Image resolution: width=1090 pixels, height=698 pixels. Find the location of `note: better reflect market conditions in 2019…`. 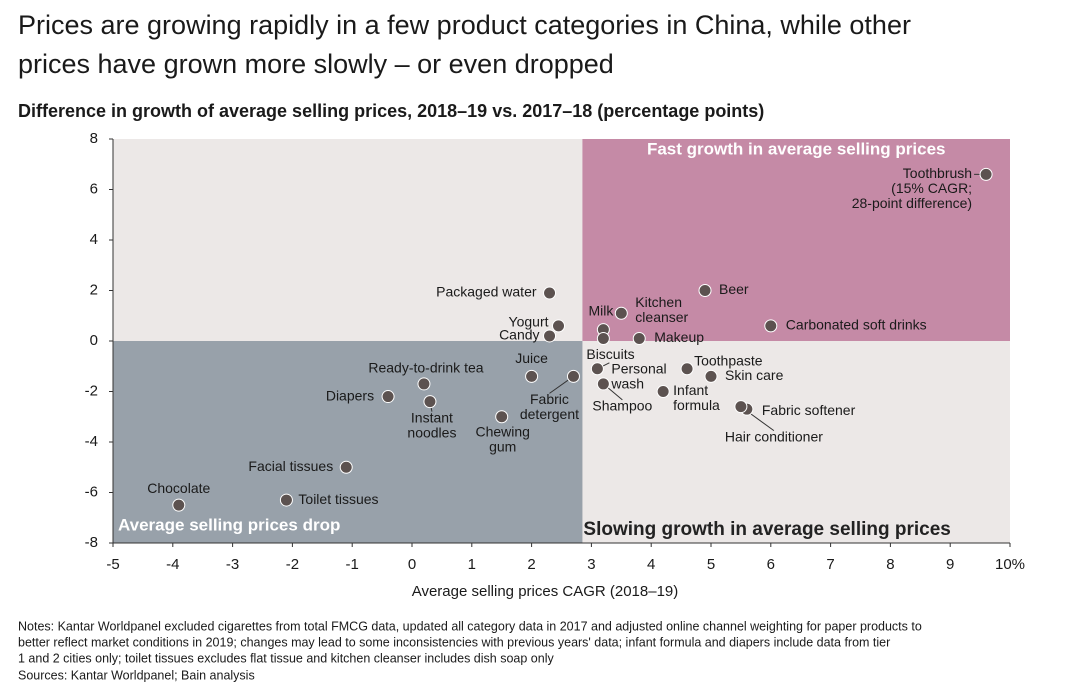

note: better reflect market conditions in 2019… is located at coordinates (454, 642).